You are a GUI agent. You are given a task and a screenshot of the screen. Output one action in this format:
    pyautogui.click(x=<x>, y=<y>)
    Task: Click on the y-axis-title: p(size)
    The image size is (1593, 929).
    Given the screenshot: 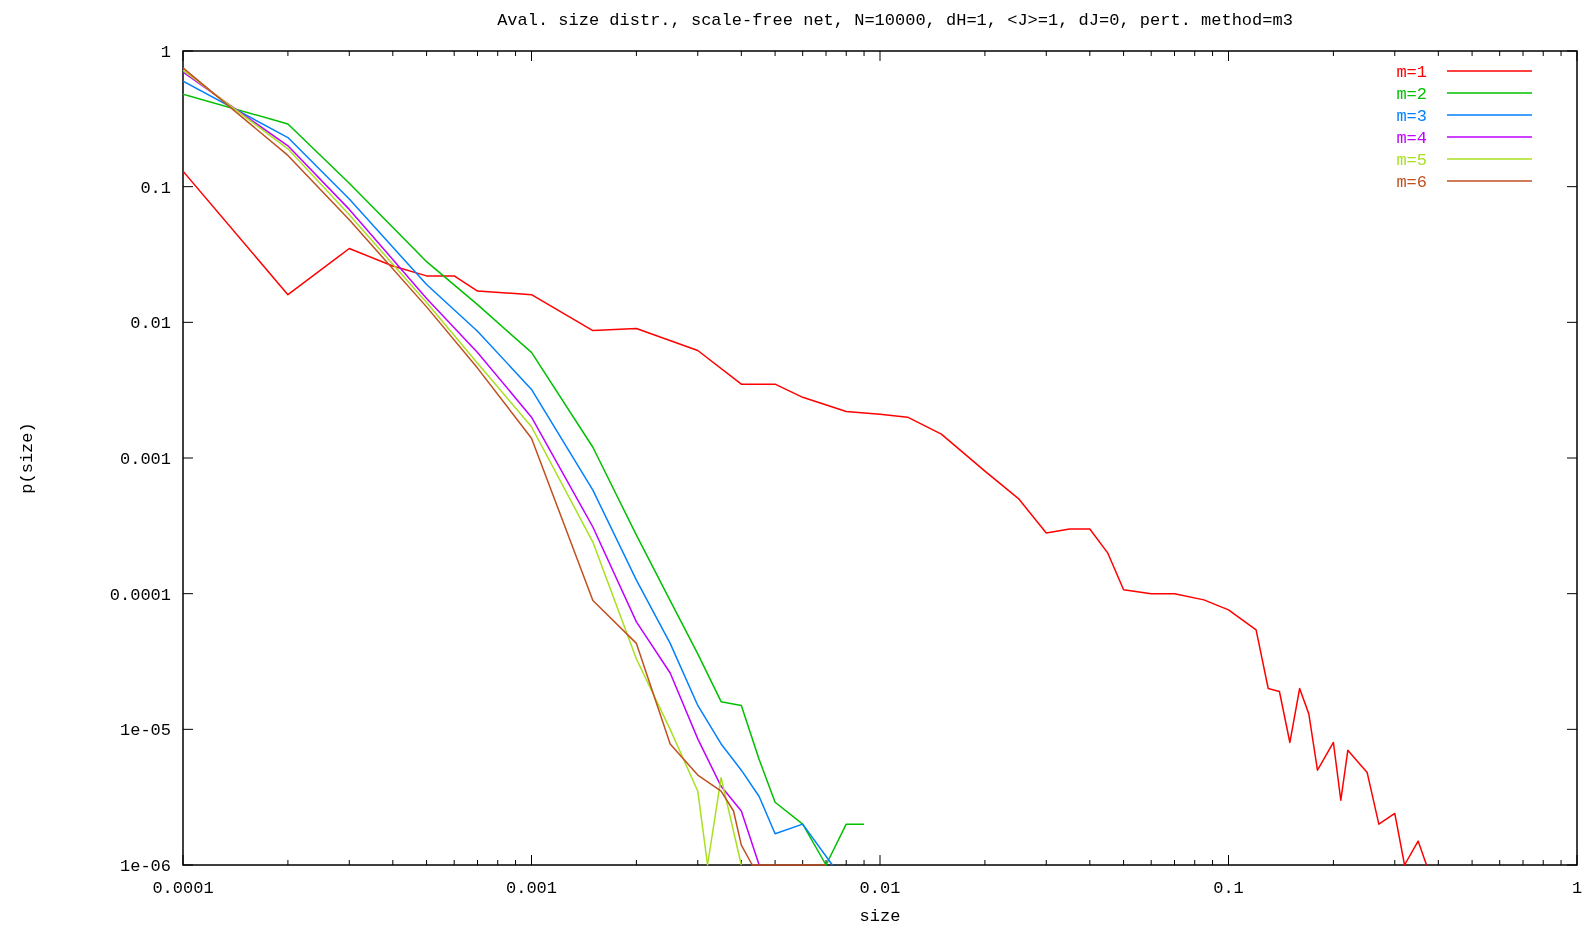 What is the action you would take?
    pyautogui.click(x=27, y=458)
    